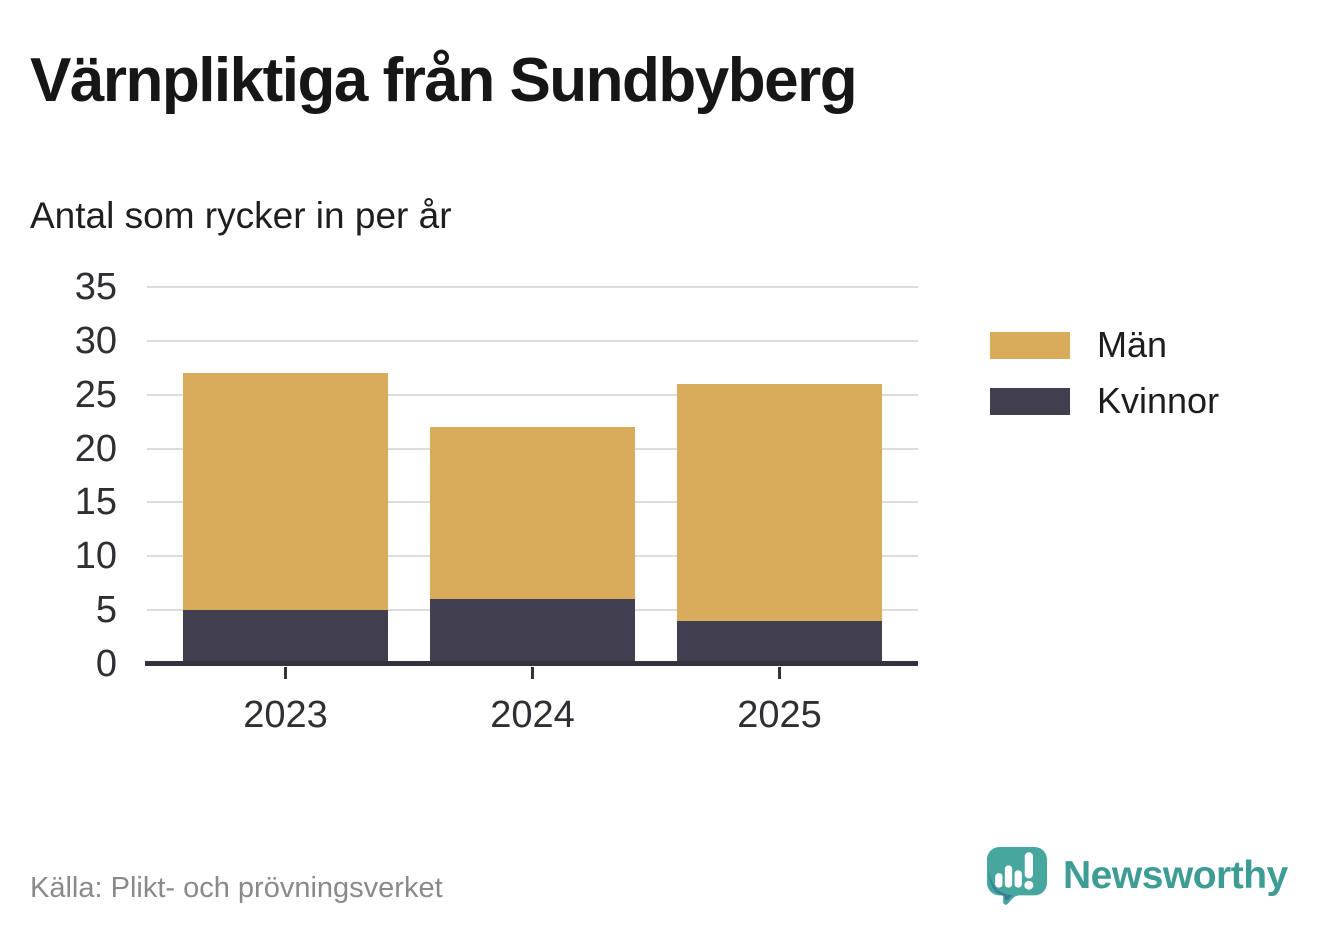 This screenshot has width=1322, height=939. I want to click on y-tick-label: 30, so click(95, 341).